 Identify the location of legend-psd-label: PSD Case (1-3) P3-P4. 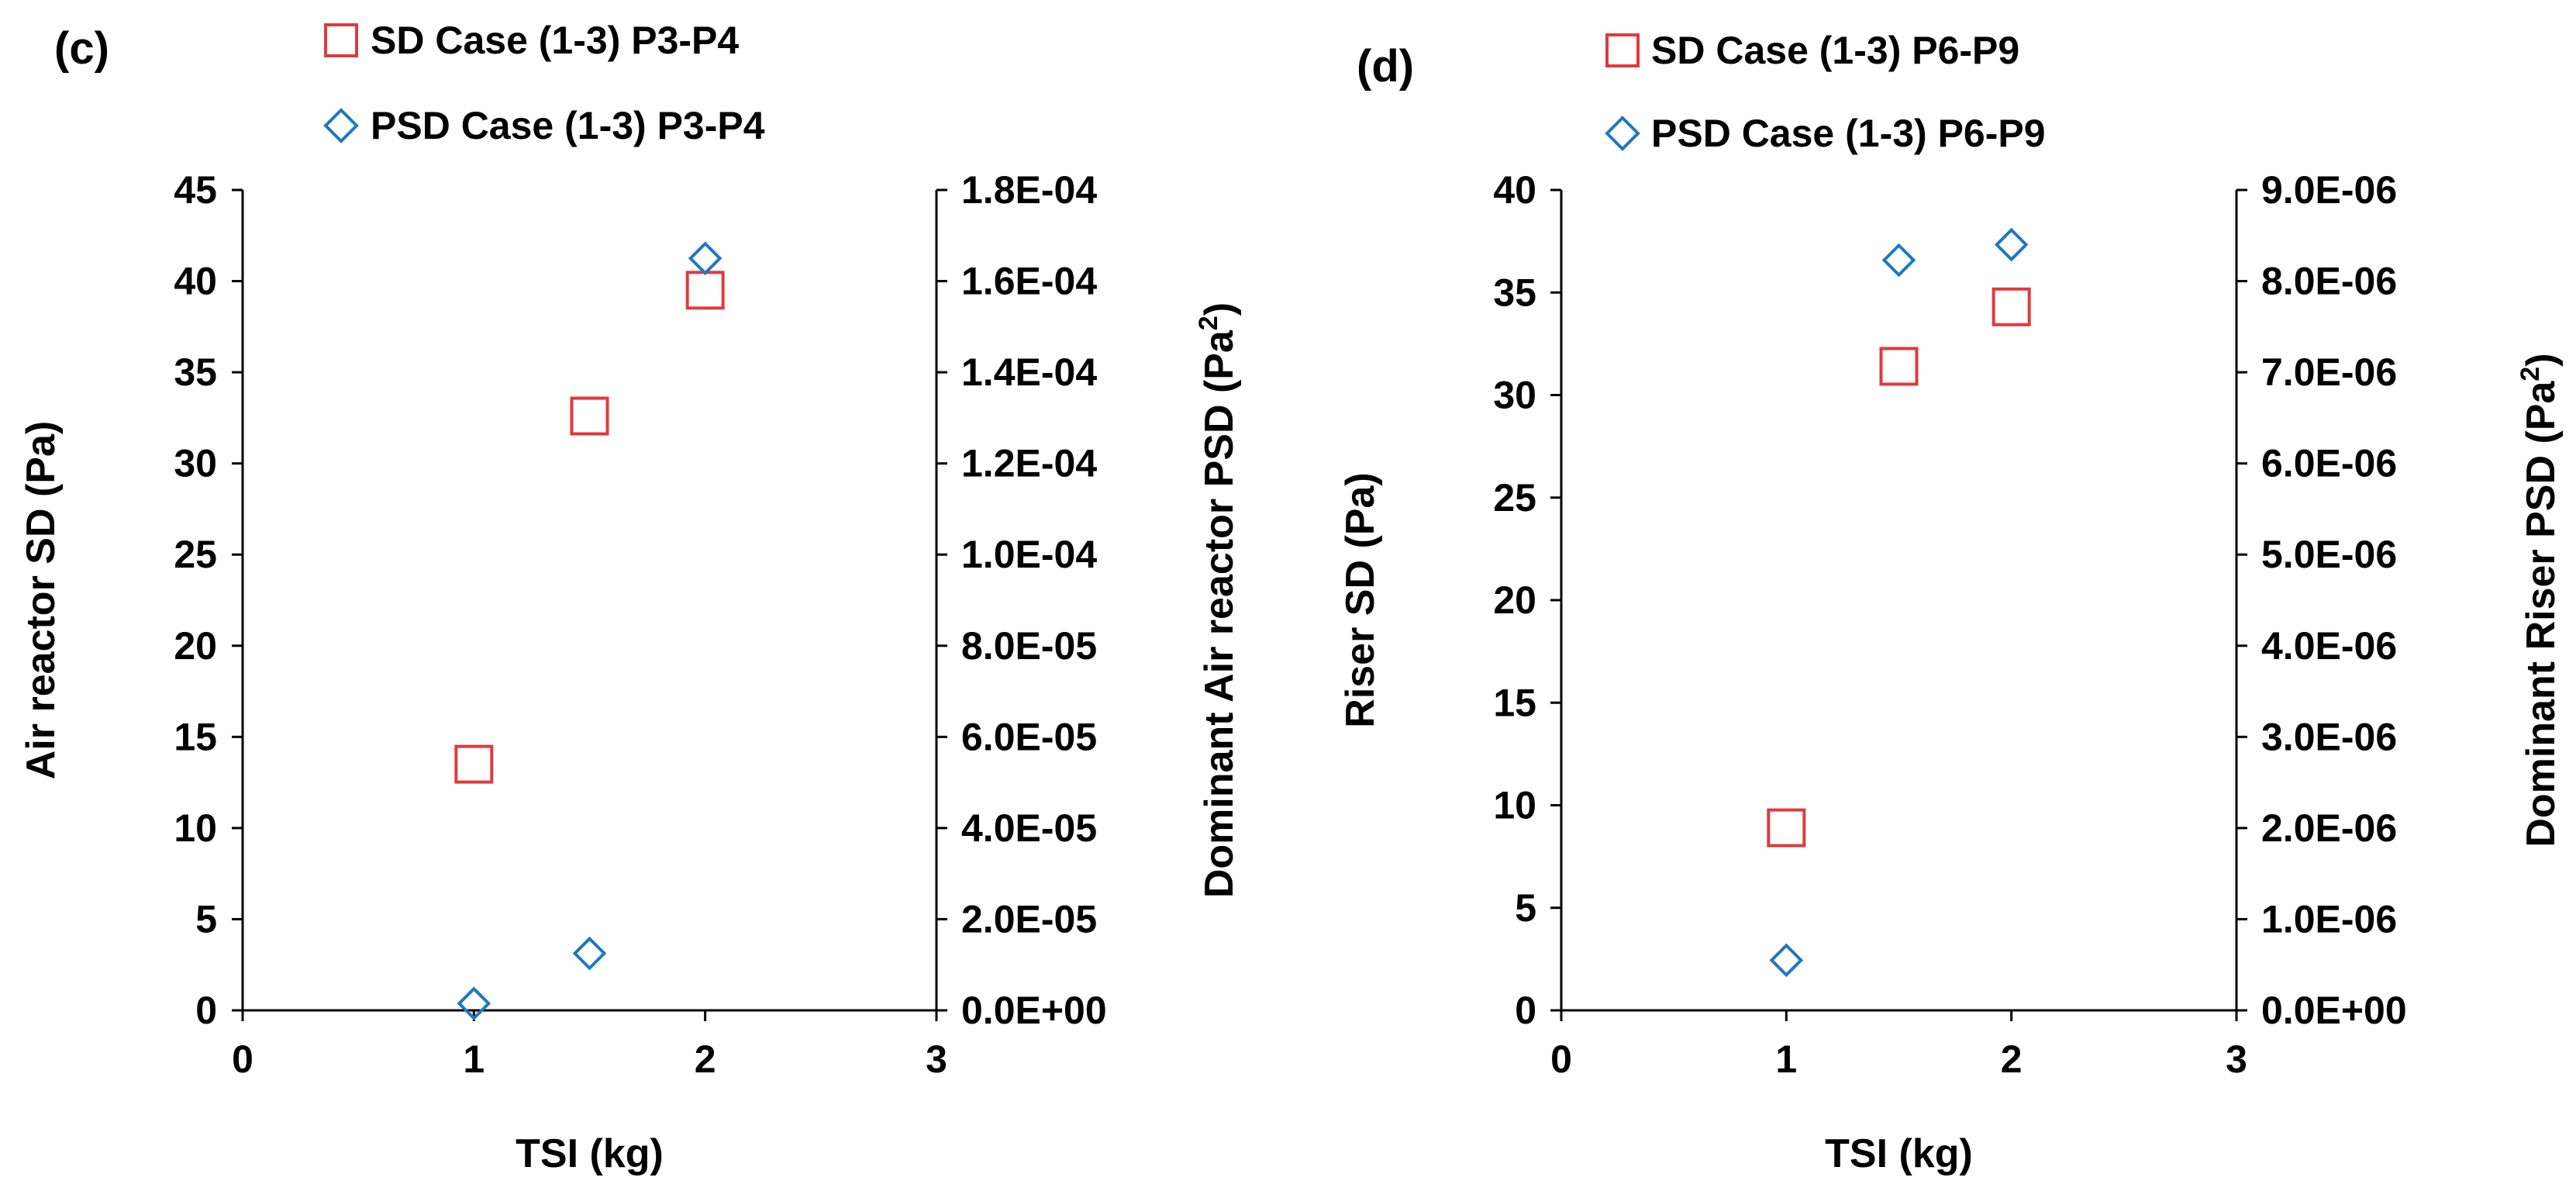
(568, 125).